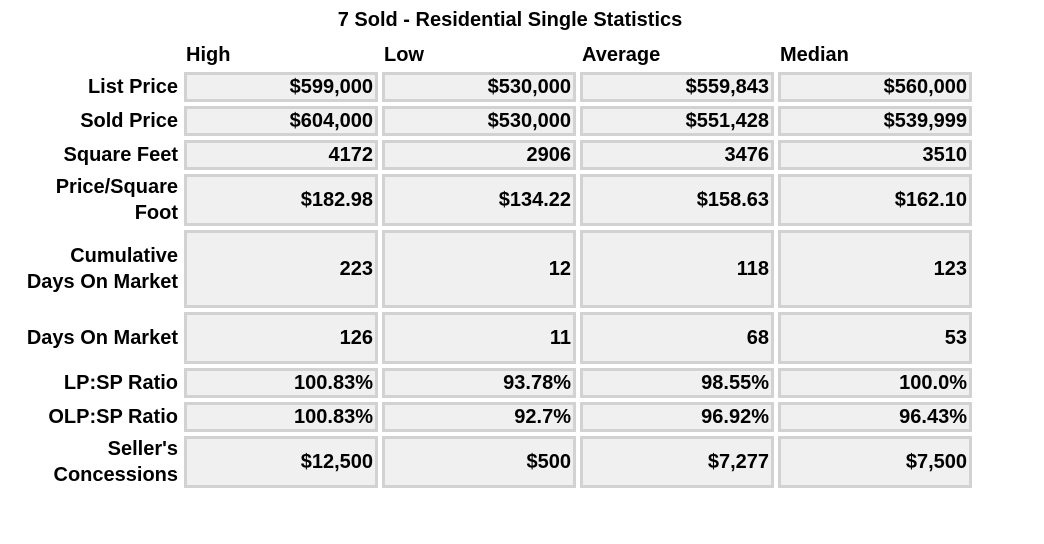 The width and height of the screenshot is (1044, 544). What do you see at coordinates (621, 54) in the screenshot?
I see `column-header-average: Average` at bounding box center [621, 54].